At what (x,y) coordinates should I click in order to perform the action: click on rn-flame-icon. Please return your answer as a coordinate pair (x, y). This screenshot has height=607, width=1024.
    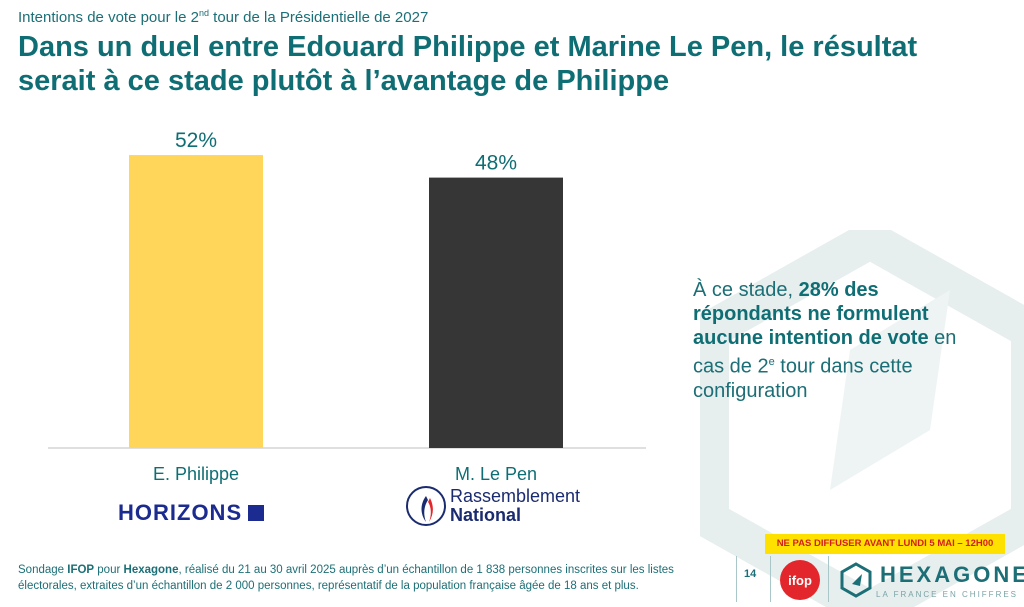
    Looking at the image, I should click on (426, 506).